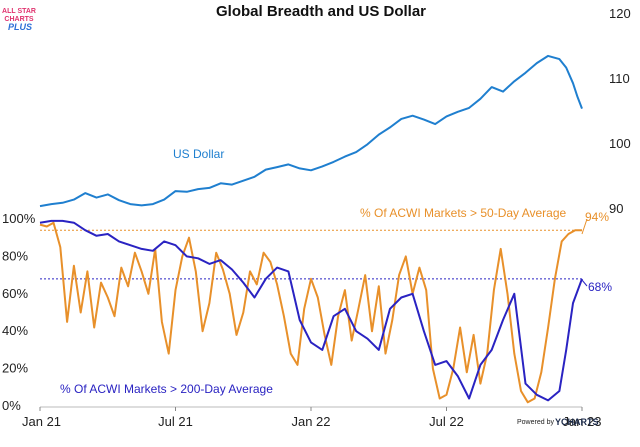  I want to click on ycharts-brand: YCHARTS, so click(577, 422).